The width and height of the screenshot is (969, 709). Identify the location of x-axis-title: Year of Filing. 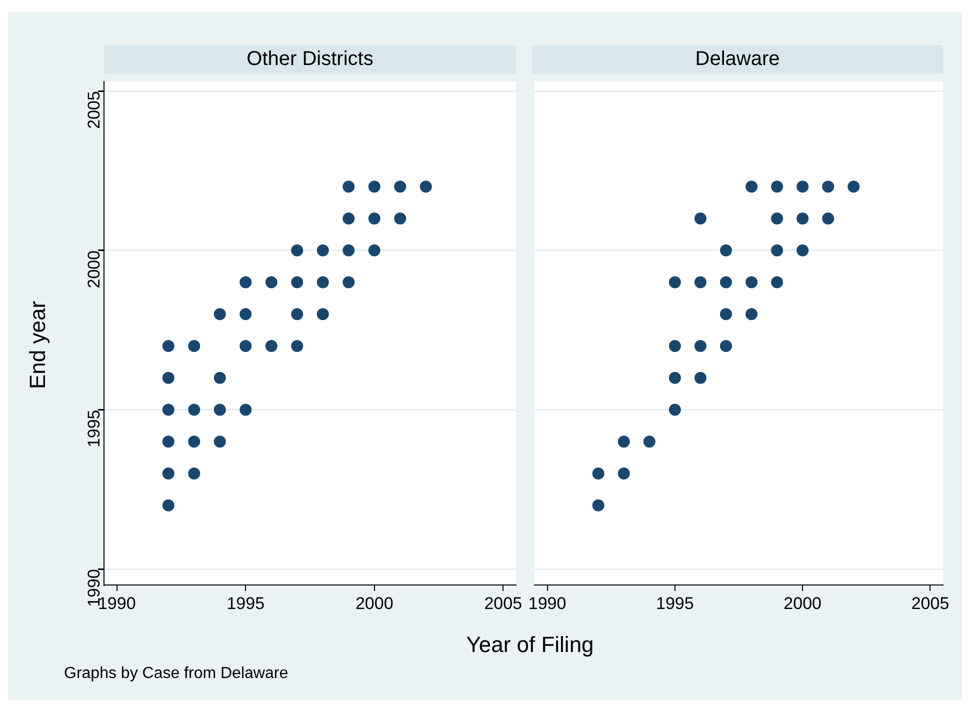
(530, 645).